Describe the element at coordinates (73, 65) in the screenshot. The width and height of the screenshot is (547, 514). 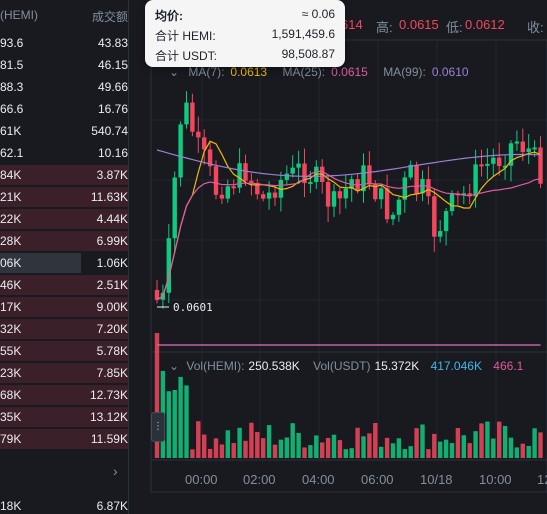
I see `order-book-row: 81.5 46.15` at that location.